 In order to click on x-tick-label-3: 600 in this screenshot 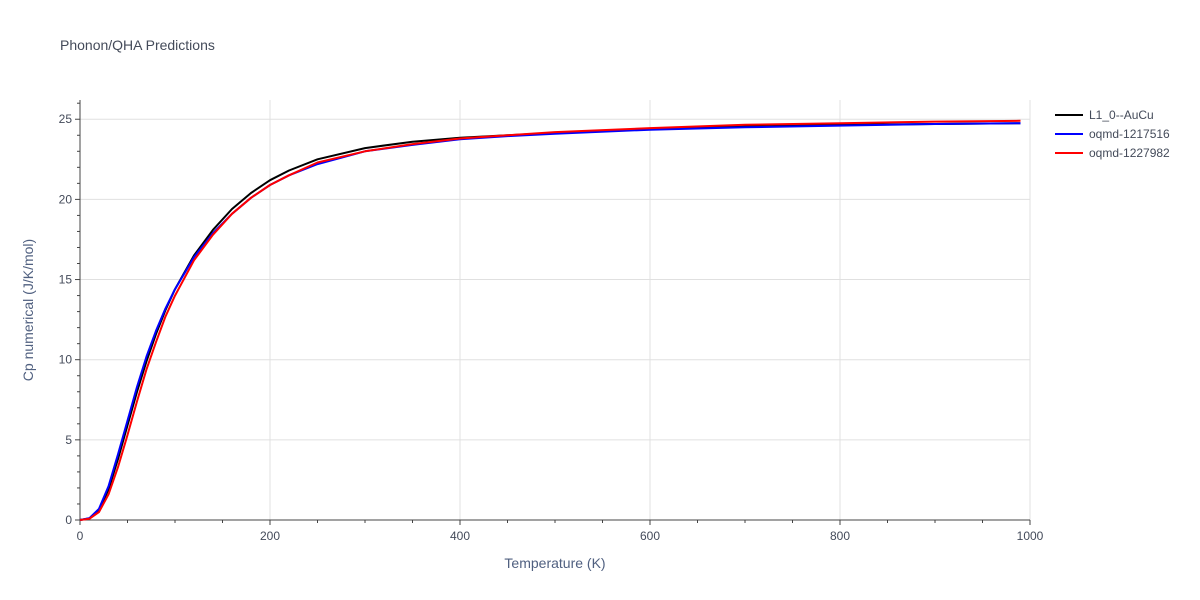, I will do `click(650, 536)`.